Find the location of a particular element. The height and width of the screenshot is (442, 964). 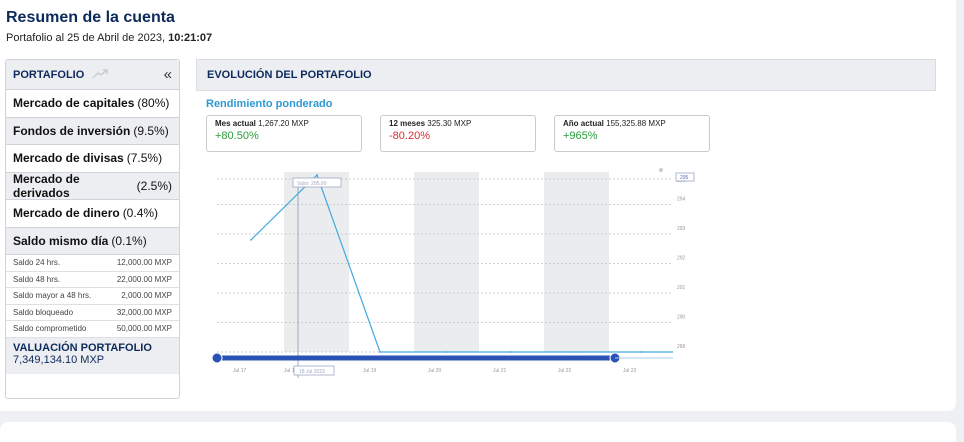

saldo-row: Saldo mayor a 48 hrs. 2,000.00 MXP is located at coordinates (92, 296).